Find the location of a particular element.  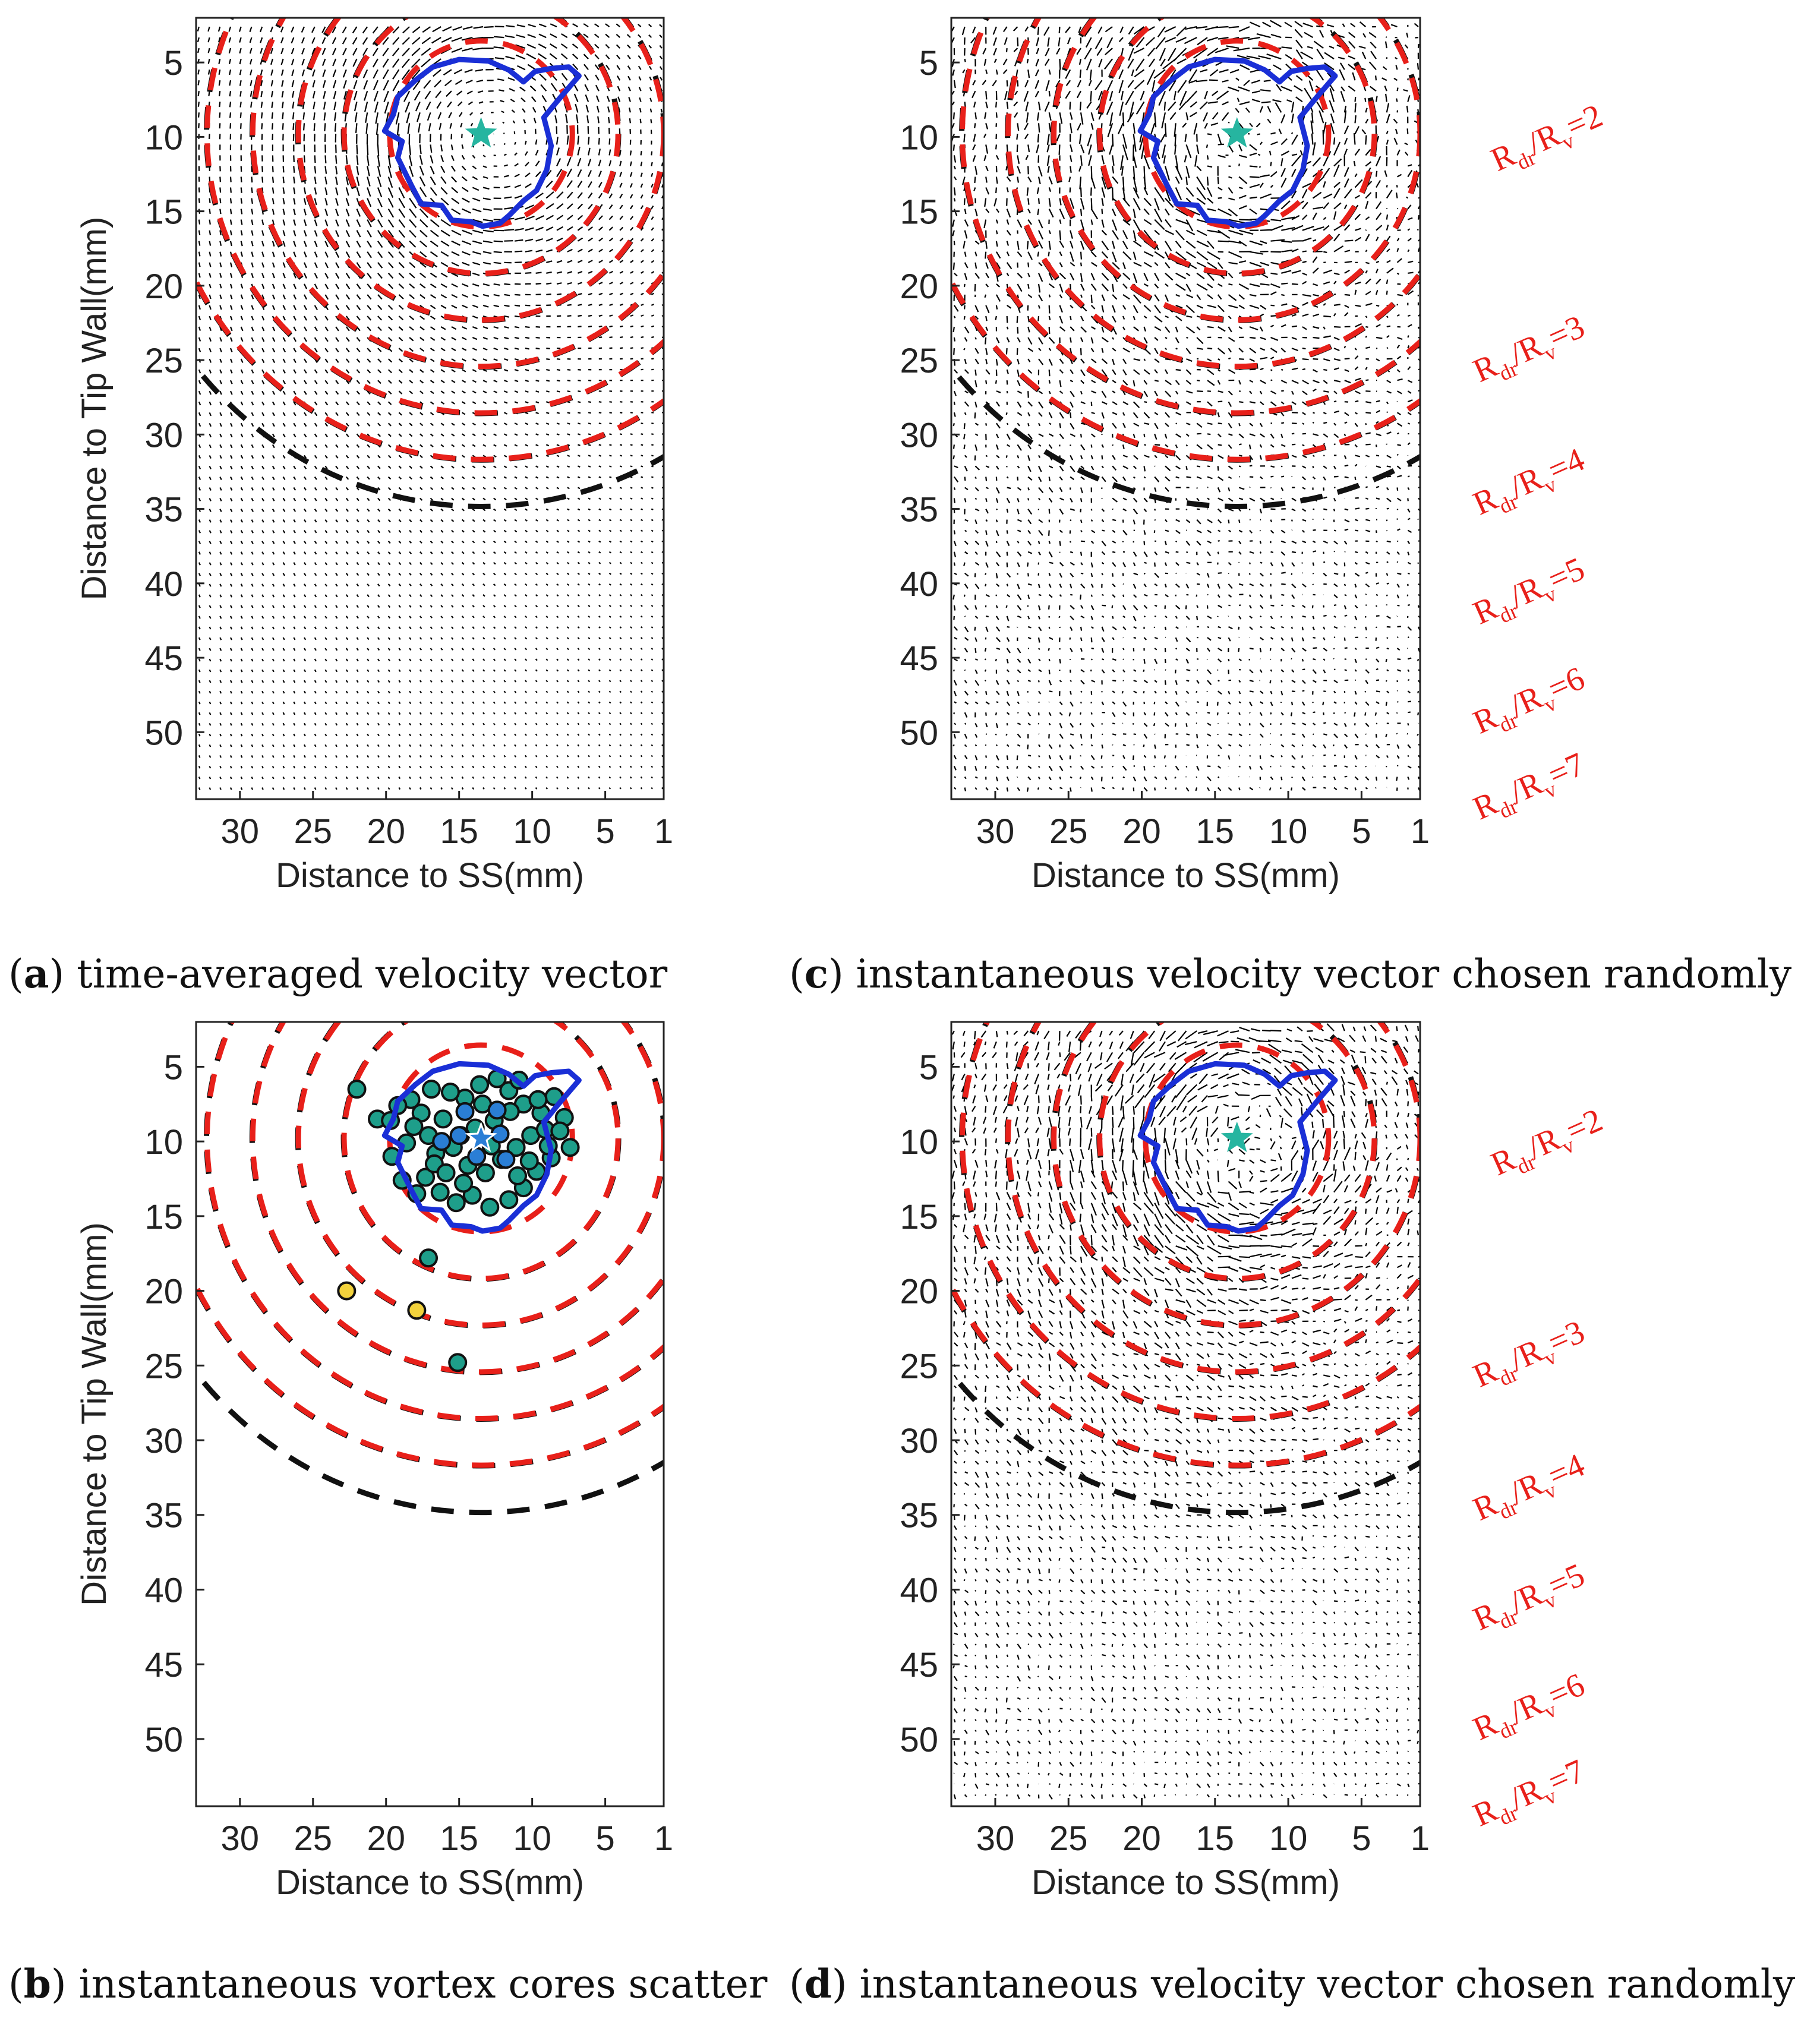

plot-area-a is located at coordinates (430, 404).